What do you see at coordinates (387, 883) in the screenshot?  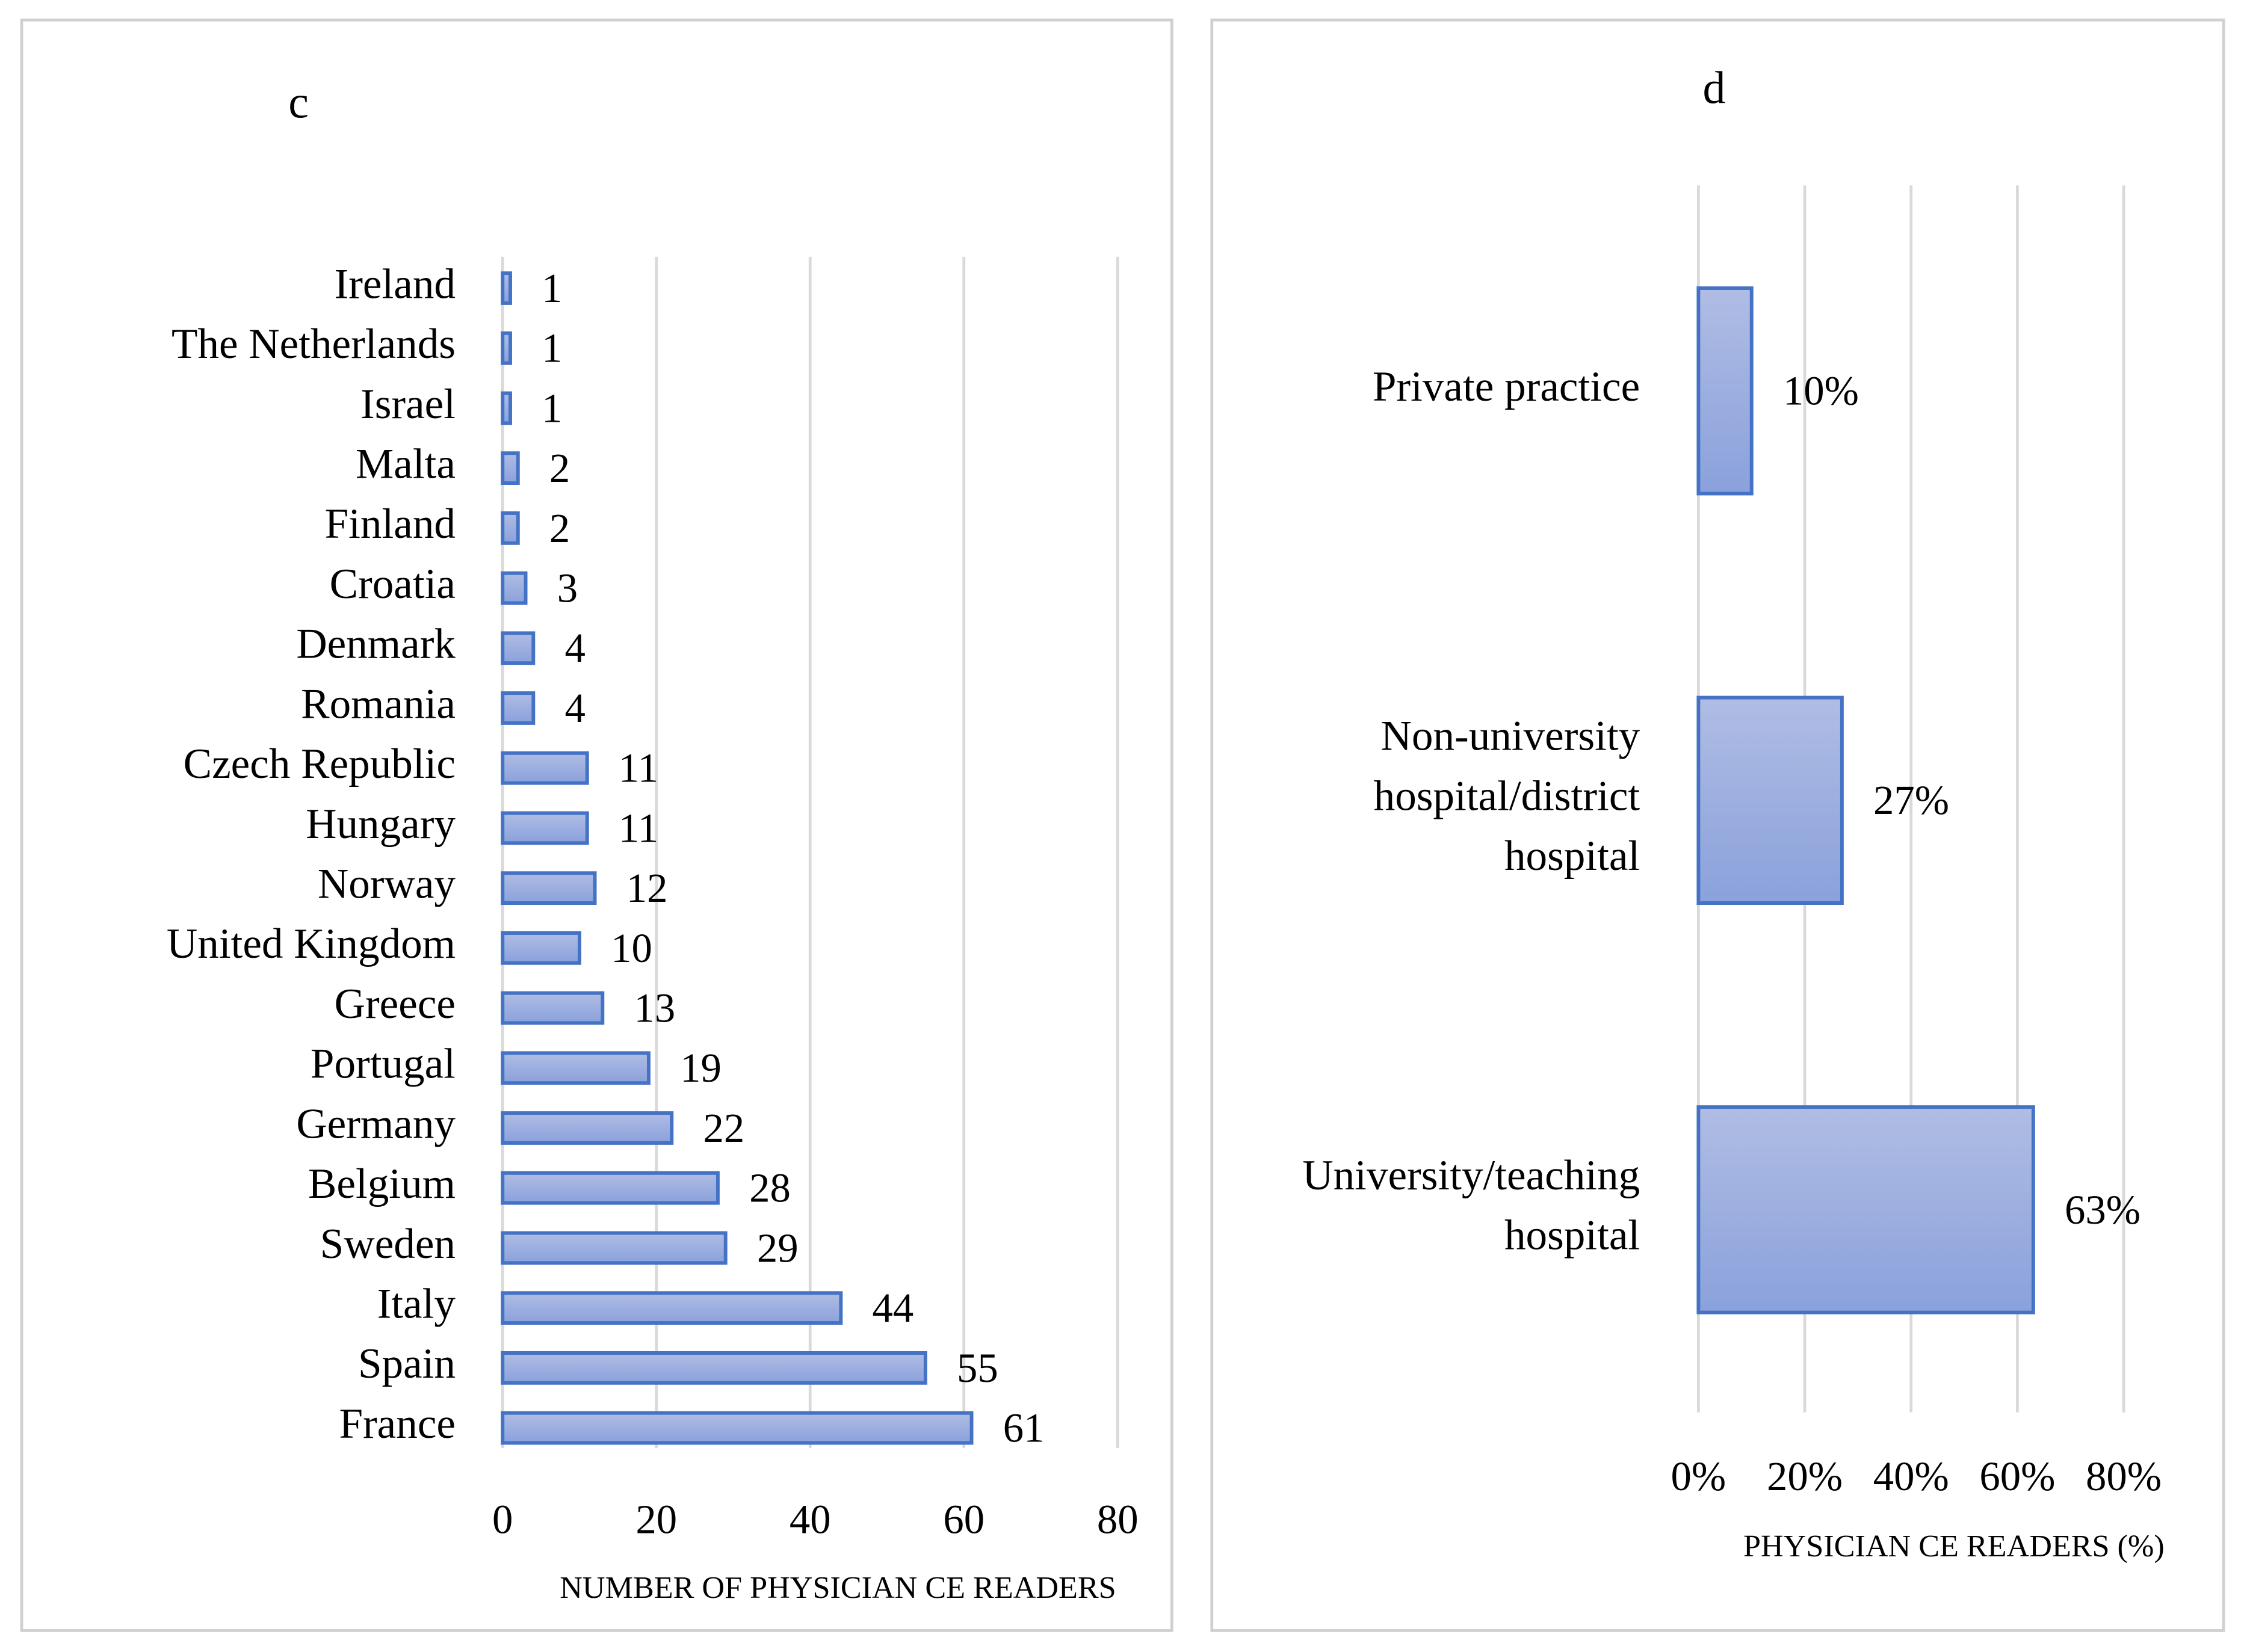 I see `category-label: Norway` at bounding box center [387, 883].